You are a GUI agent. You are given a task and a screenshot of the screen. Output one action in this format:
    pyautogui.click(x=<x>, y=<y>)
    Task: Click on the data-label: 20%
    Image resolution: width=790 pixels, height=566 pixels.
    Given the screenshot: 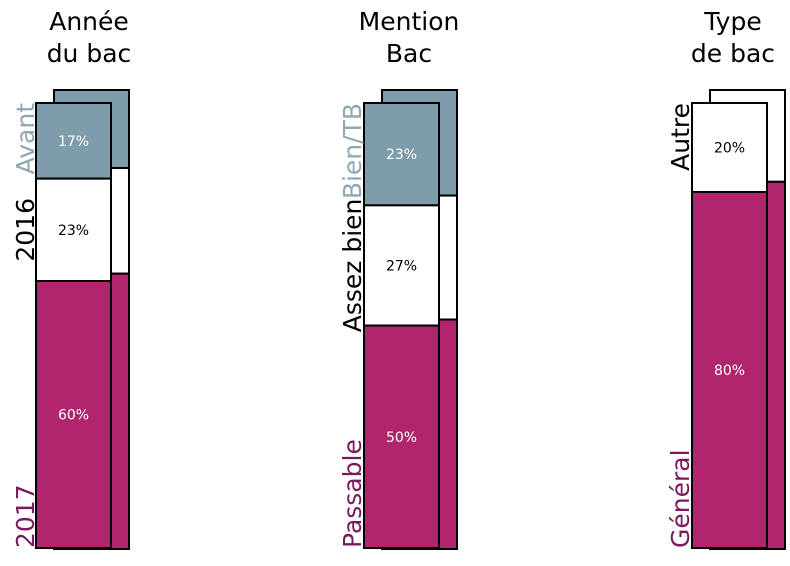 What is the action you would take?
    pyautogui.click(x=729, y=149)
    